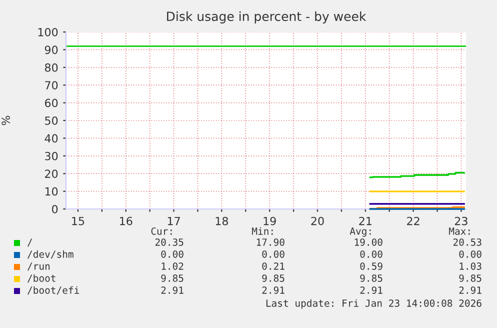 The height and width of the screenshot is (328, 497). I want to click on text: 1.02, so click(173, 266).